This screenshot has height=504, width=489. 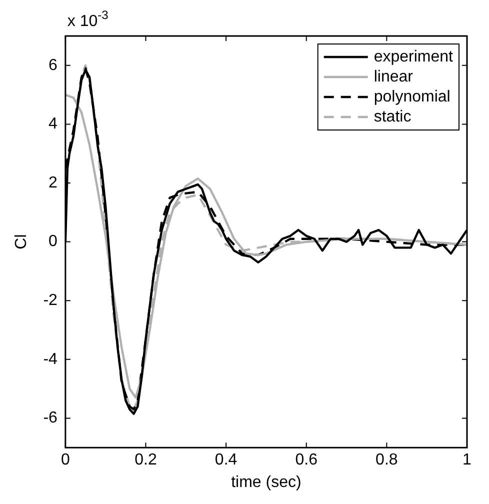 I want to click on legend-label: static, so click(x=393, y=117).